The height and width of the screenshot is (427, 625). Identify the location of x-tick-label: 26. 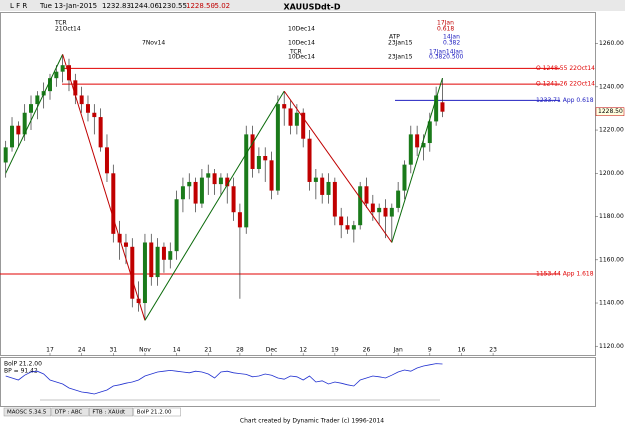
(367, 350).